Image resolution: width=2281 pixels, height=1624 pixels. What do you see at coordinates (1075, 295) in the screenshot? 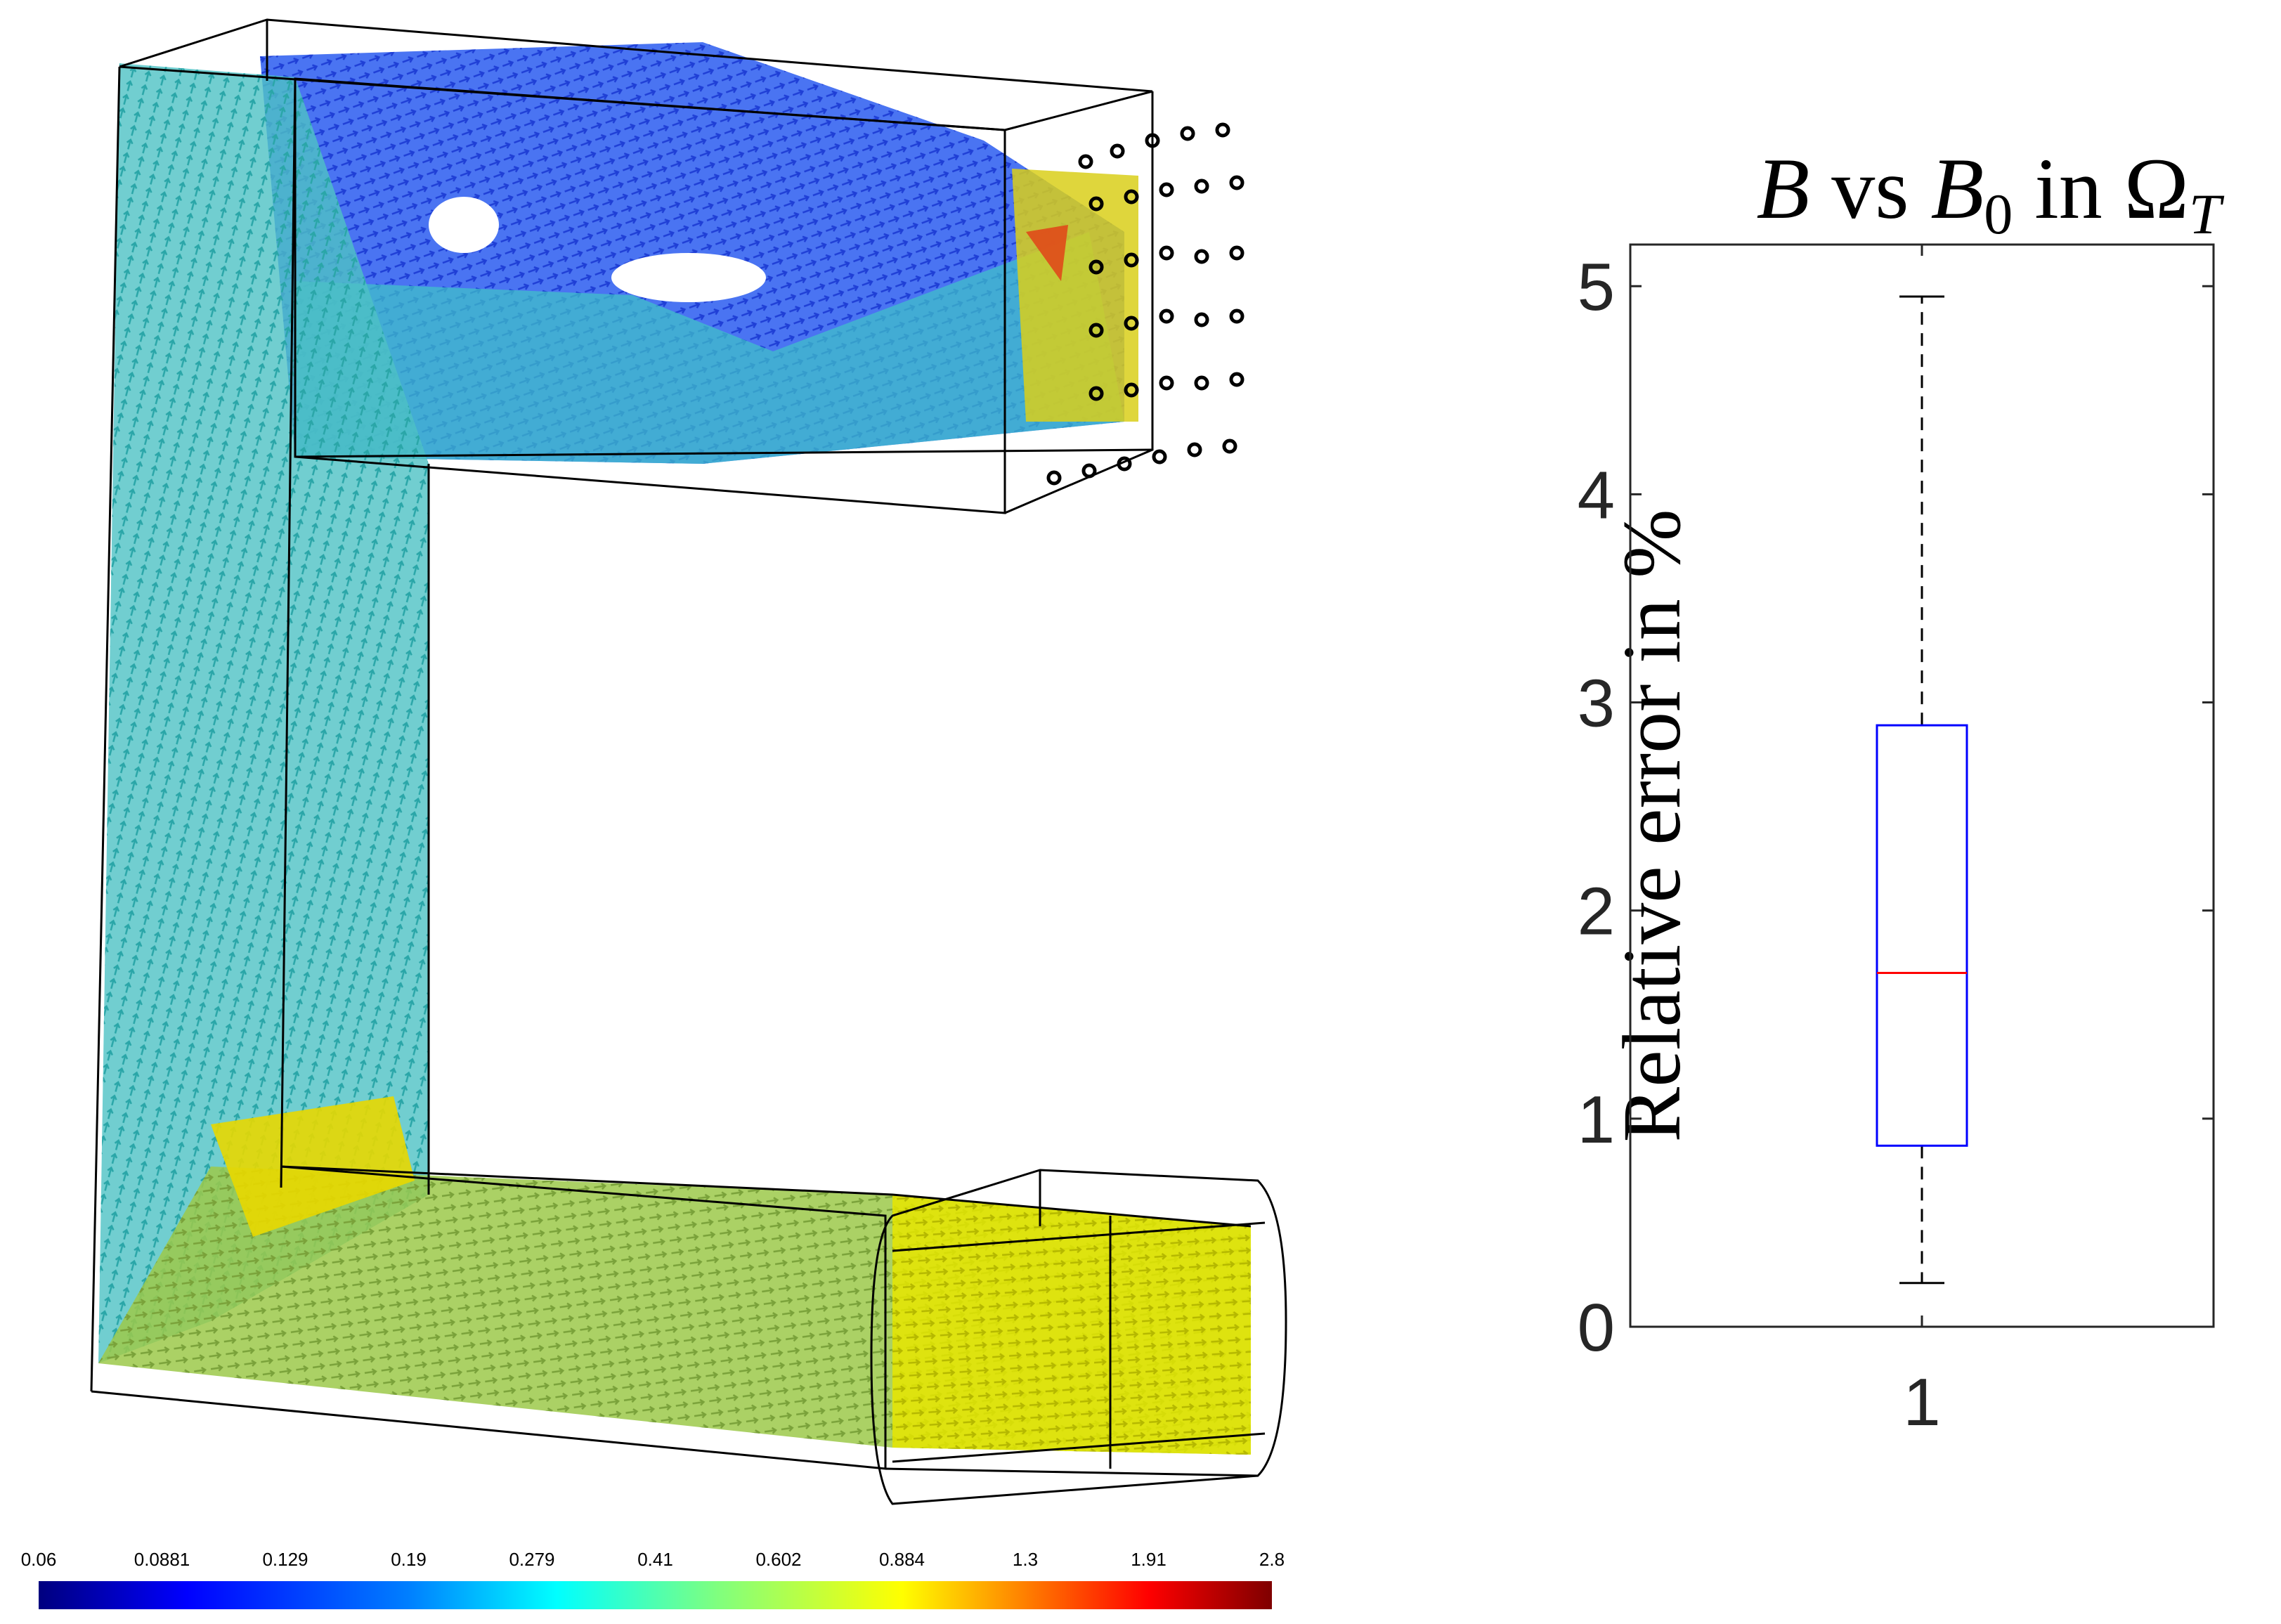
I see `field-hotspot-inlet` at bounding box center [1075, 295].